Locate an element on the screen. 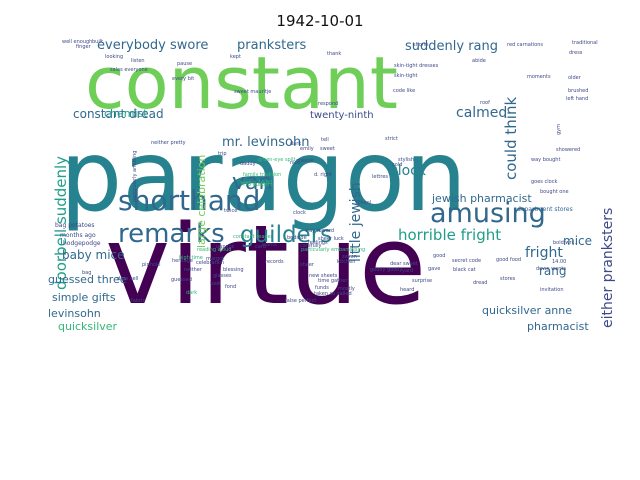 This screenshot has width=640, height=480. cloud-word: kitchen is located at coordinates (346, 262).